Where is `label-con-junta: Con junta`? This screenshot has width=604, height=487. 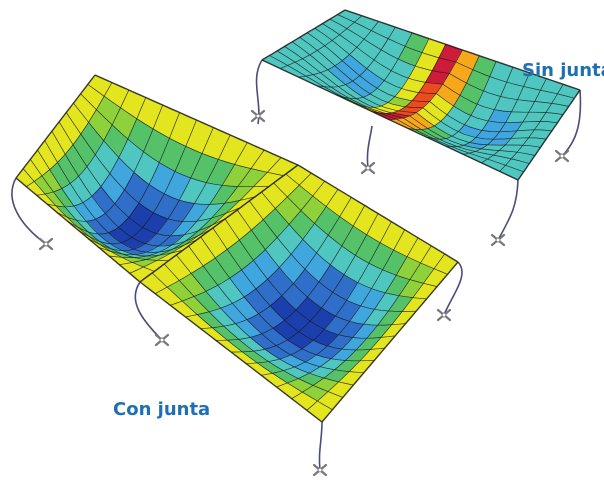
label-con-junta: Con junta is located at coordinates (162, 409).